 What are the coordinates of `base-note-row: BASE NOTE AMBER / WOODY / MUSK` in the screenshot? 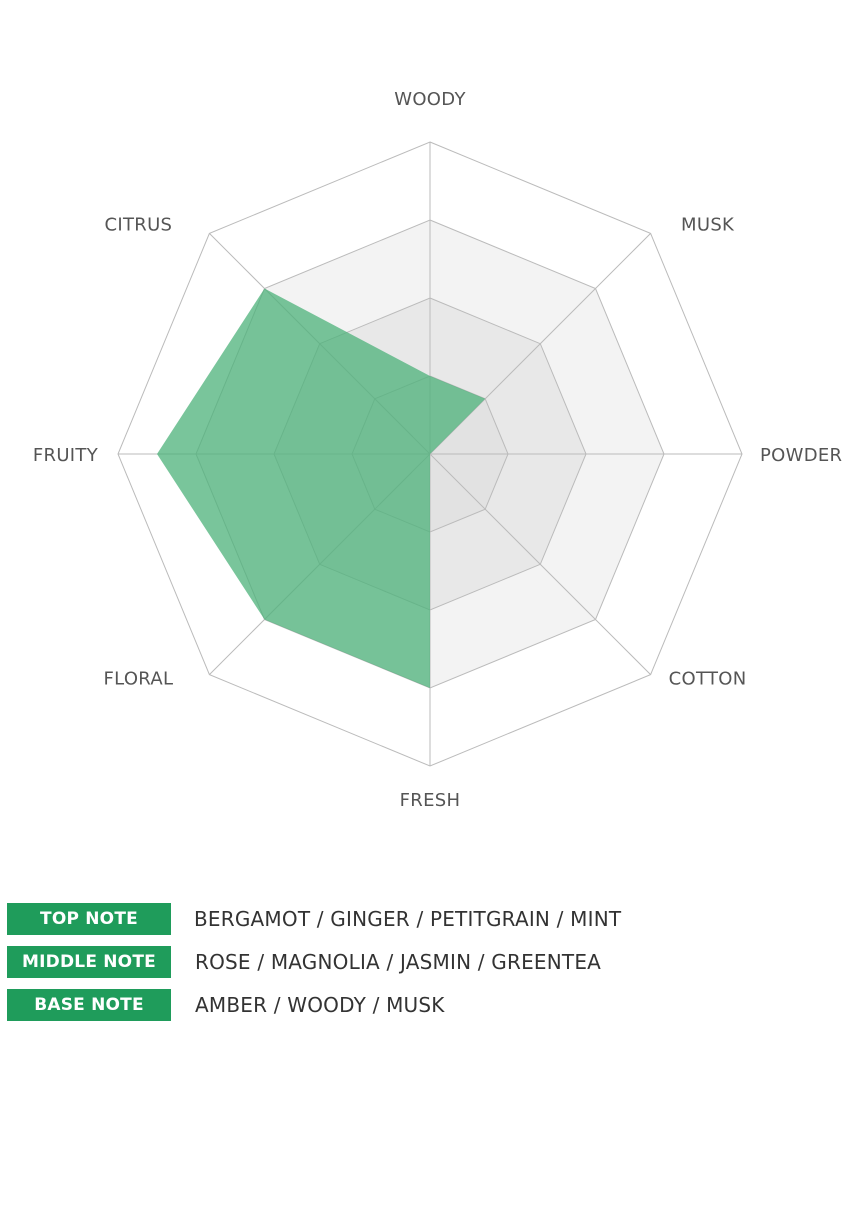 It's located at (427, 1005).